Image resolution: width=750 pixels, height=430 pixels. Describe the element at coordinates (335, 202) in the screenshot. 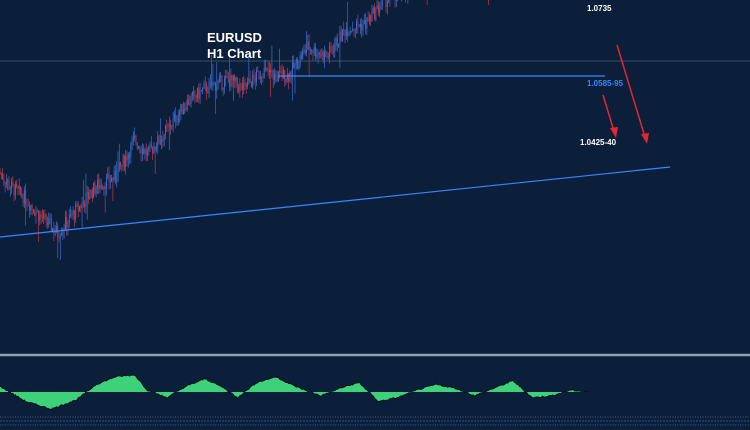

I see `trend-line` at that location.